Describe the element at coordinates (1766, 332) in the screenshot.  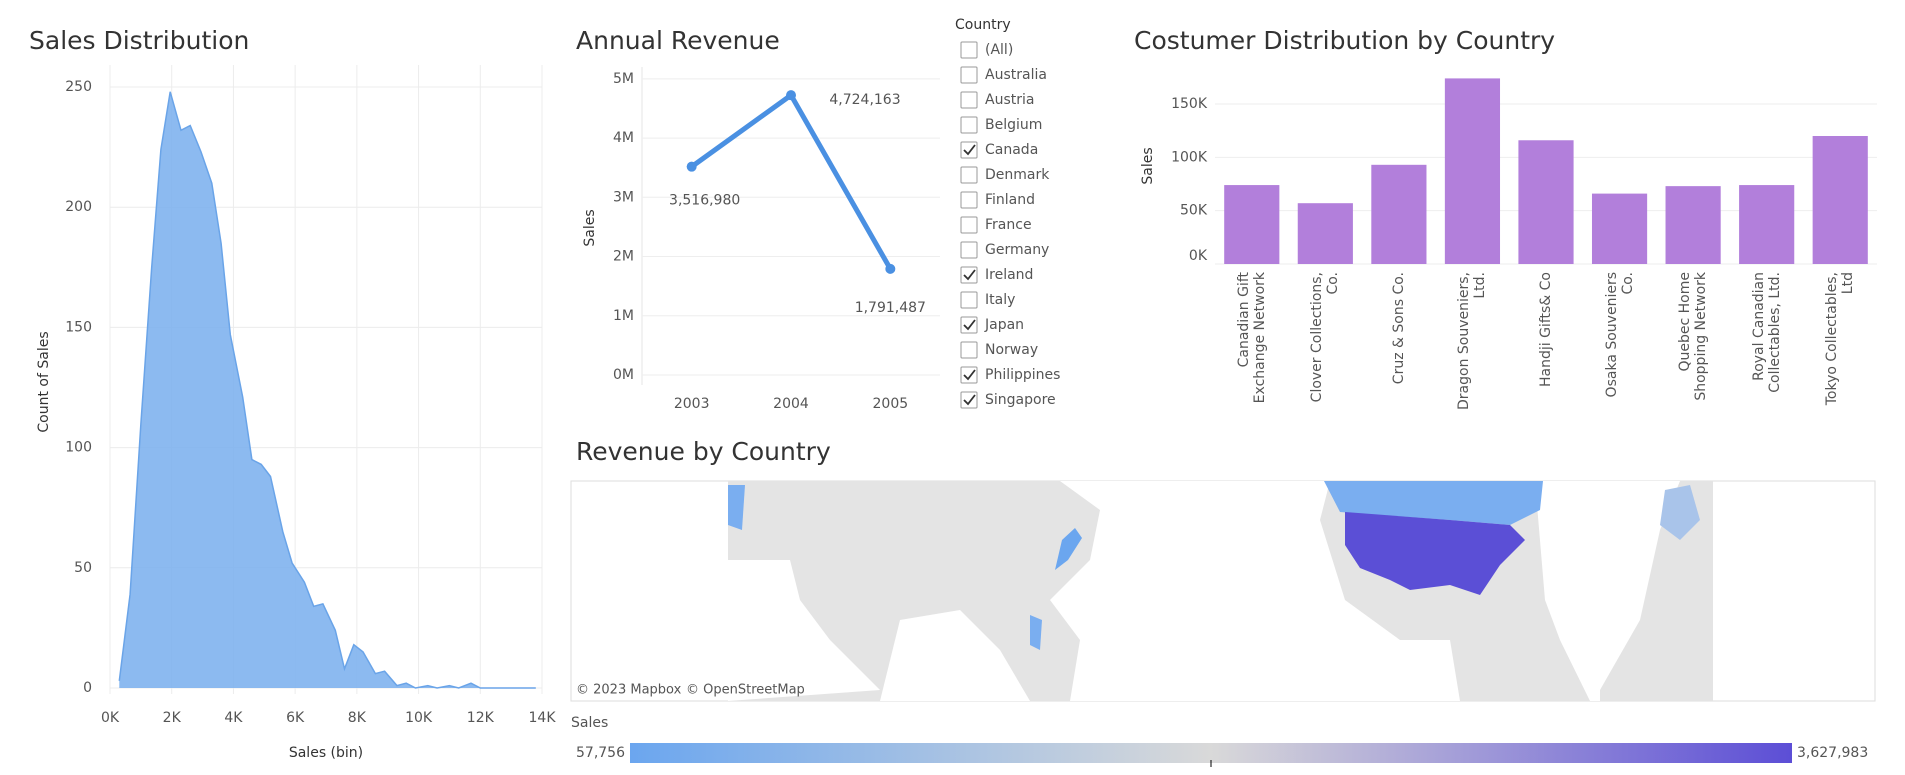
I see `x-tick-label: Royal Canadian Collectables, Ltd.` at that location.